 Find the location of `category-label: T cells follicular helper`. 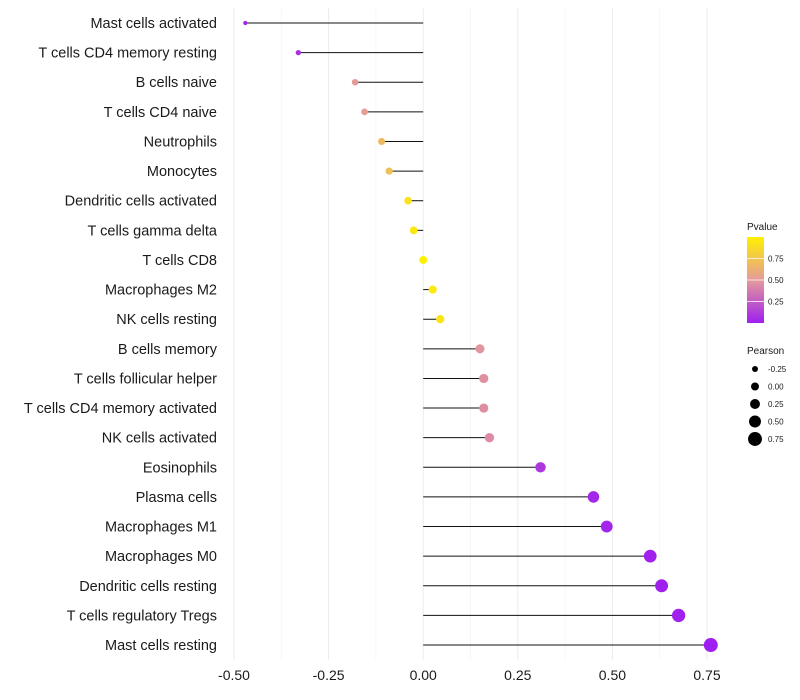

category-label: T cells follicular helper is located at coordinates (145, 379).